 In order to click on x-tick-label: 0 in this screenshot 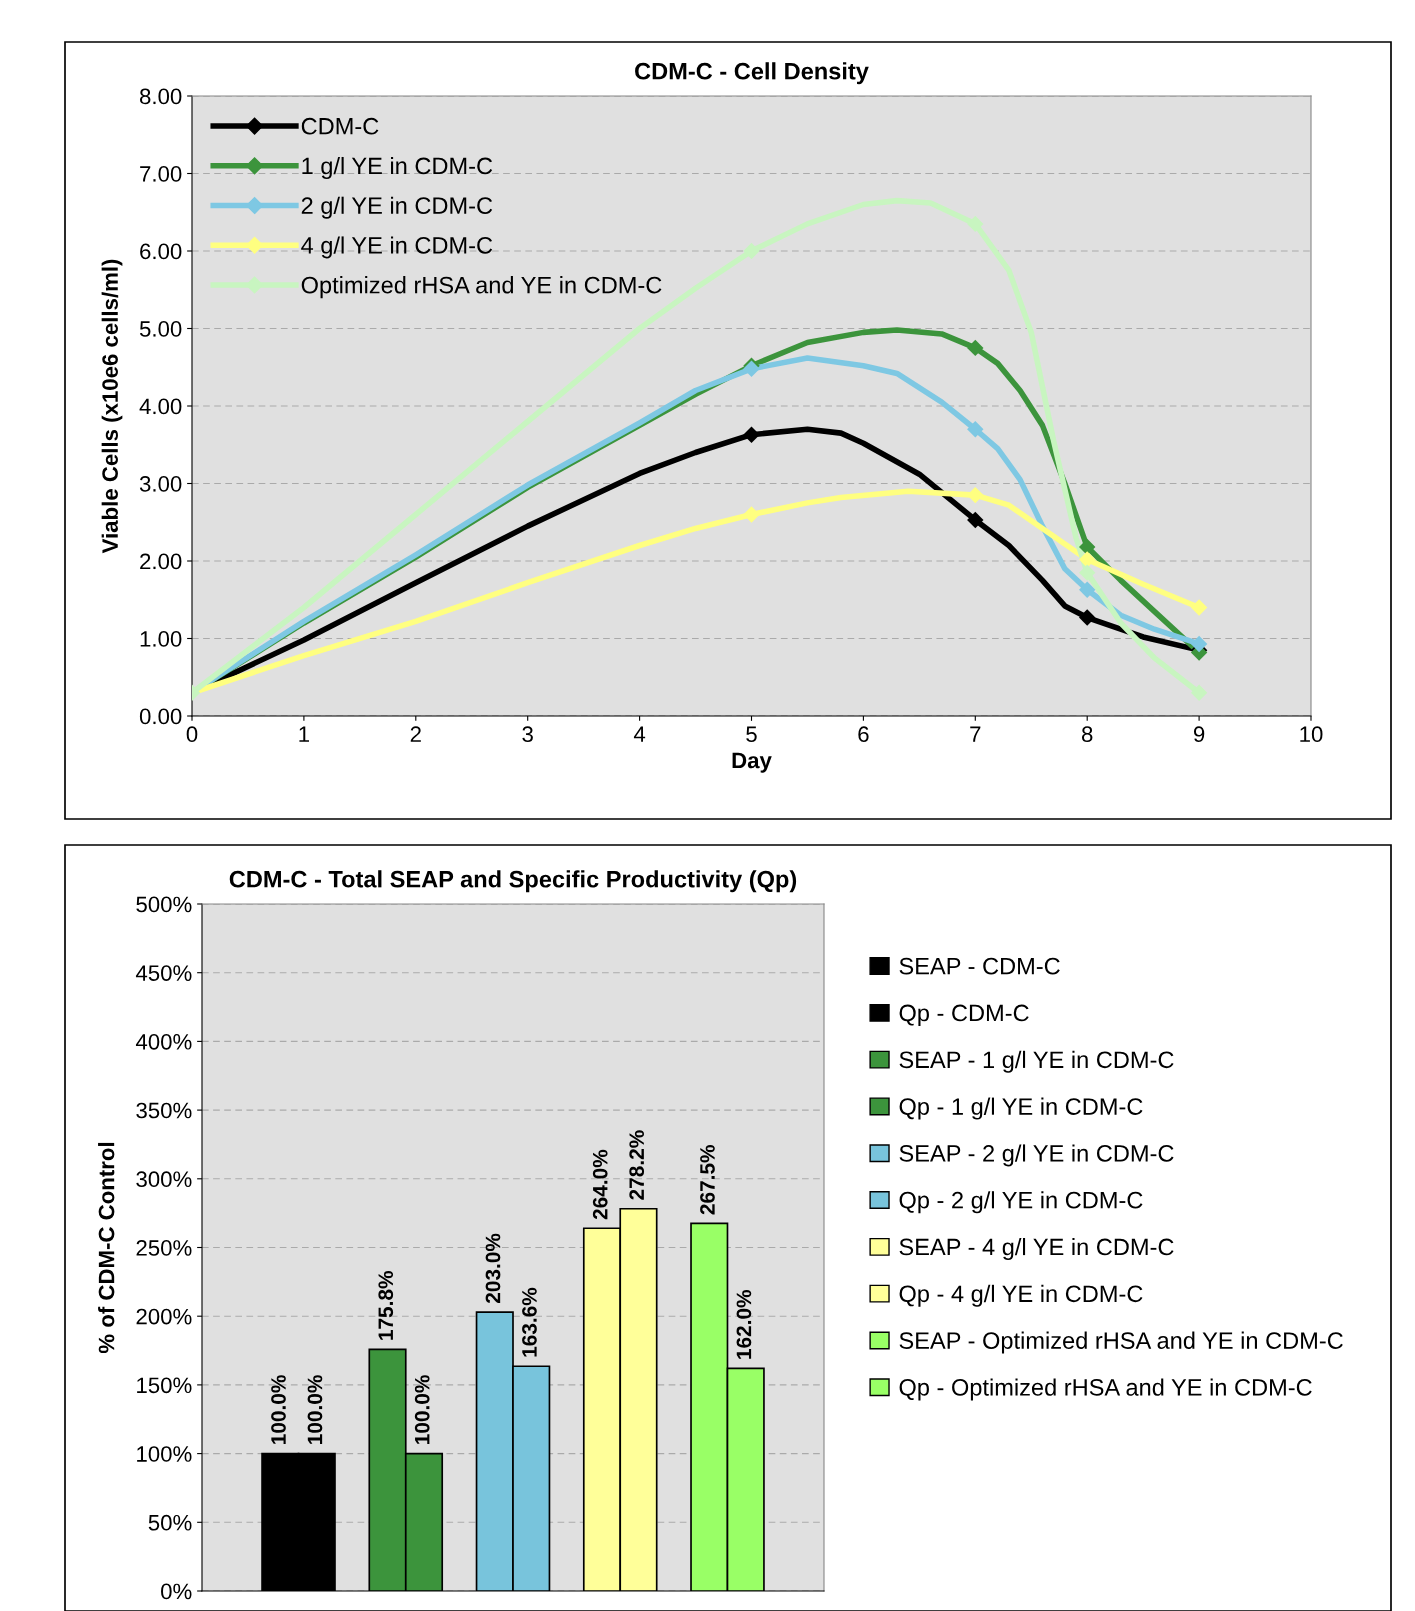, I will do `click(192, 734)`.